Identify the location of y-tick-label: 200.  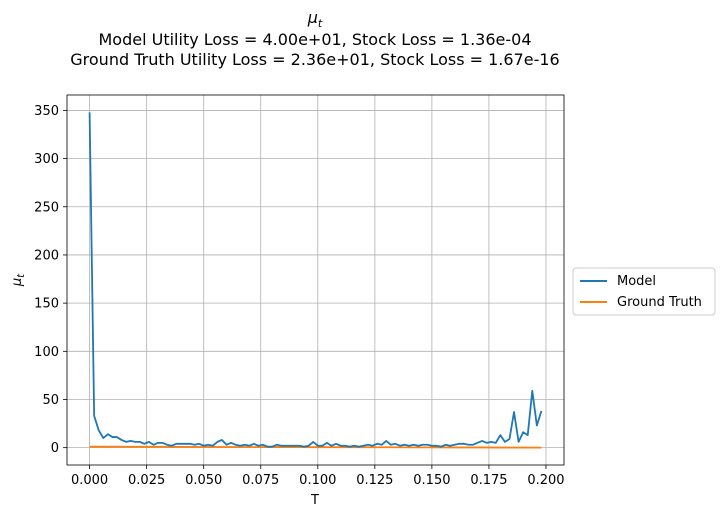
(46, 255).